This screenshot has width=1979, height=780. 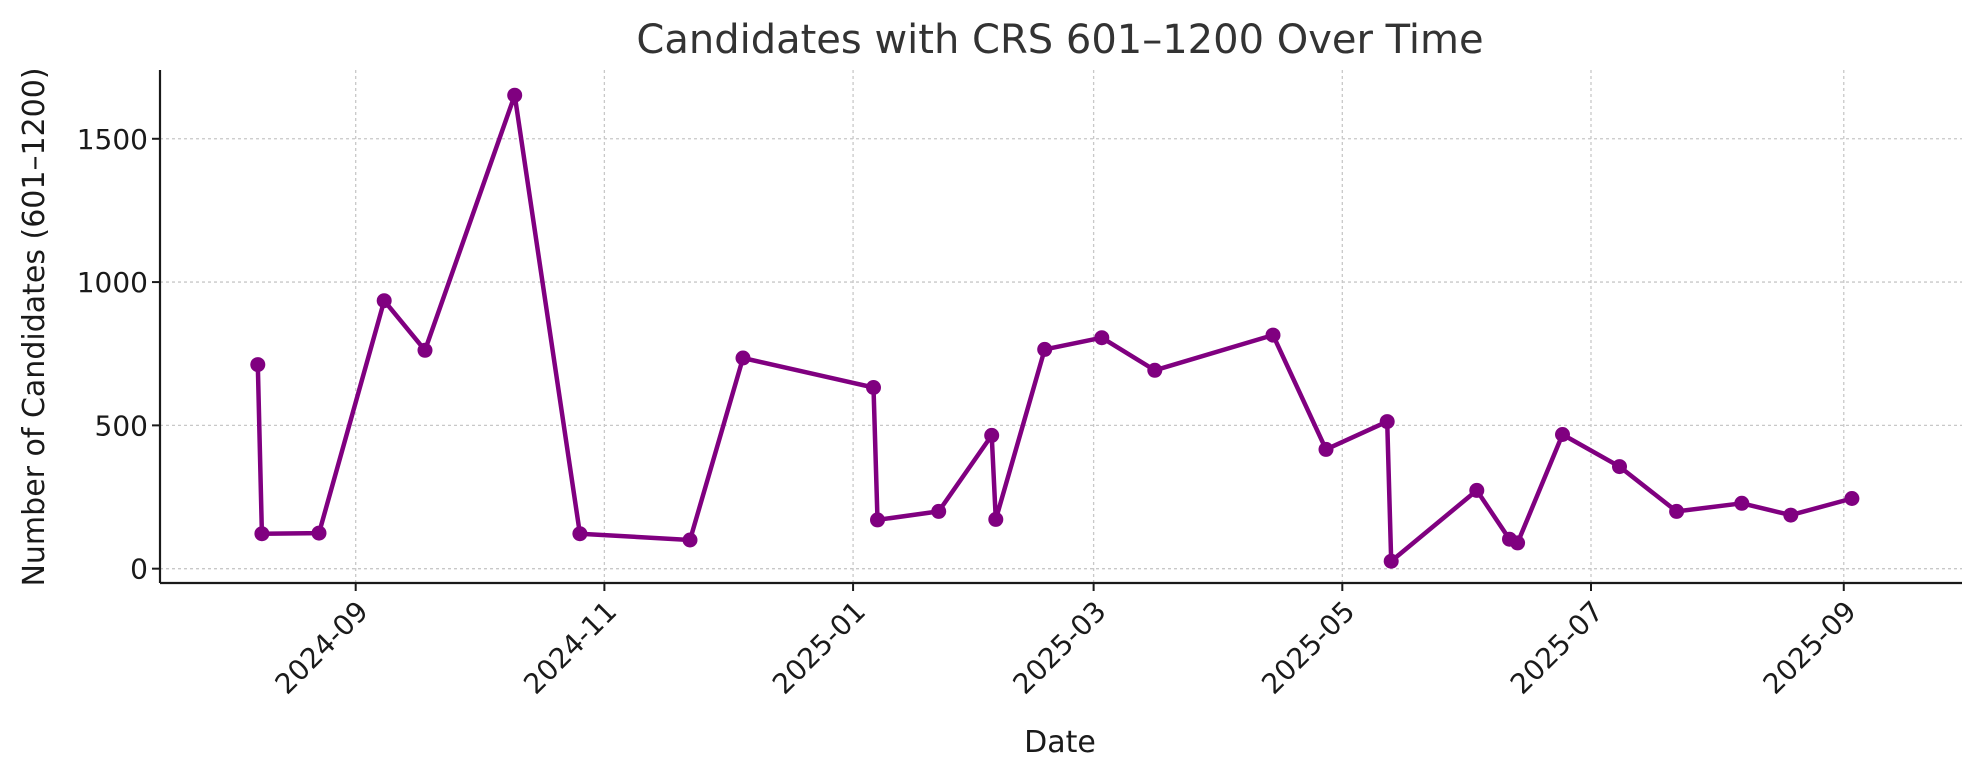 What do you see at coordinates (322, 648) in the screenshot?
I see `x-tick-label: 2024-09` at bounding box center [322, 648].